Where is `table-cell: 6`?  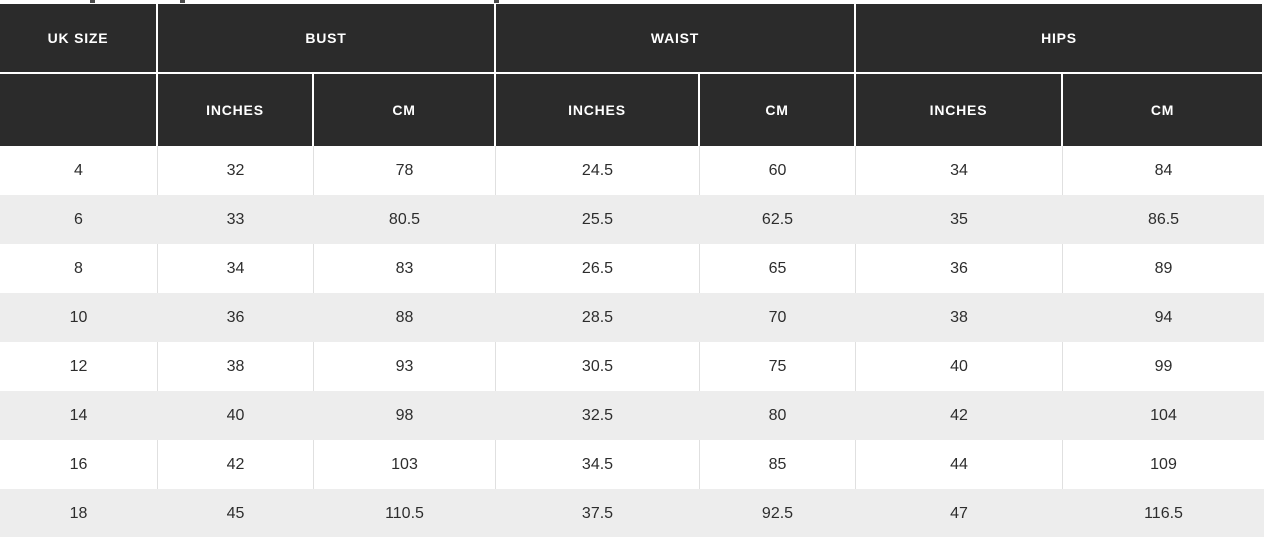
table-cell: 6 is located at coordinates (79, 219).